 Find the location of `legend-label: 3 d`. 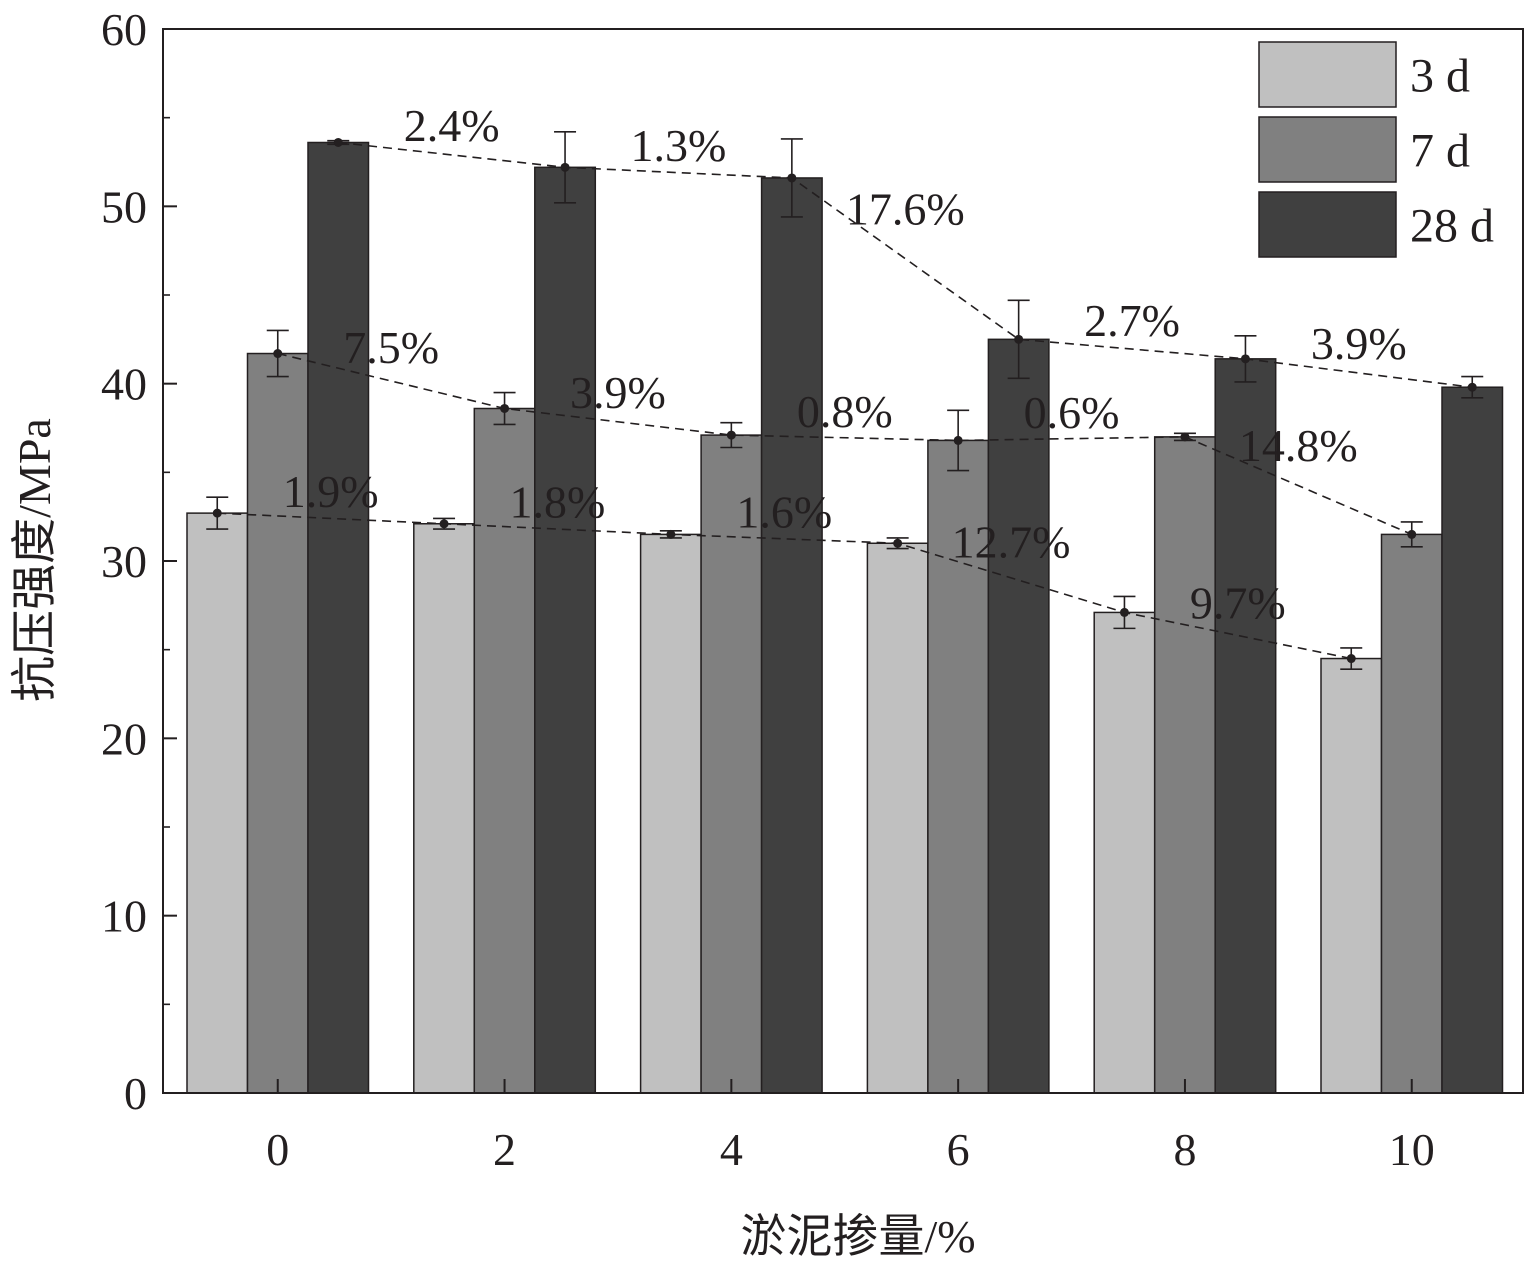

legend-label: 3 d is located at coordinates (1440, 76).